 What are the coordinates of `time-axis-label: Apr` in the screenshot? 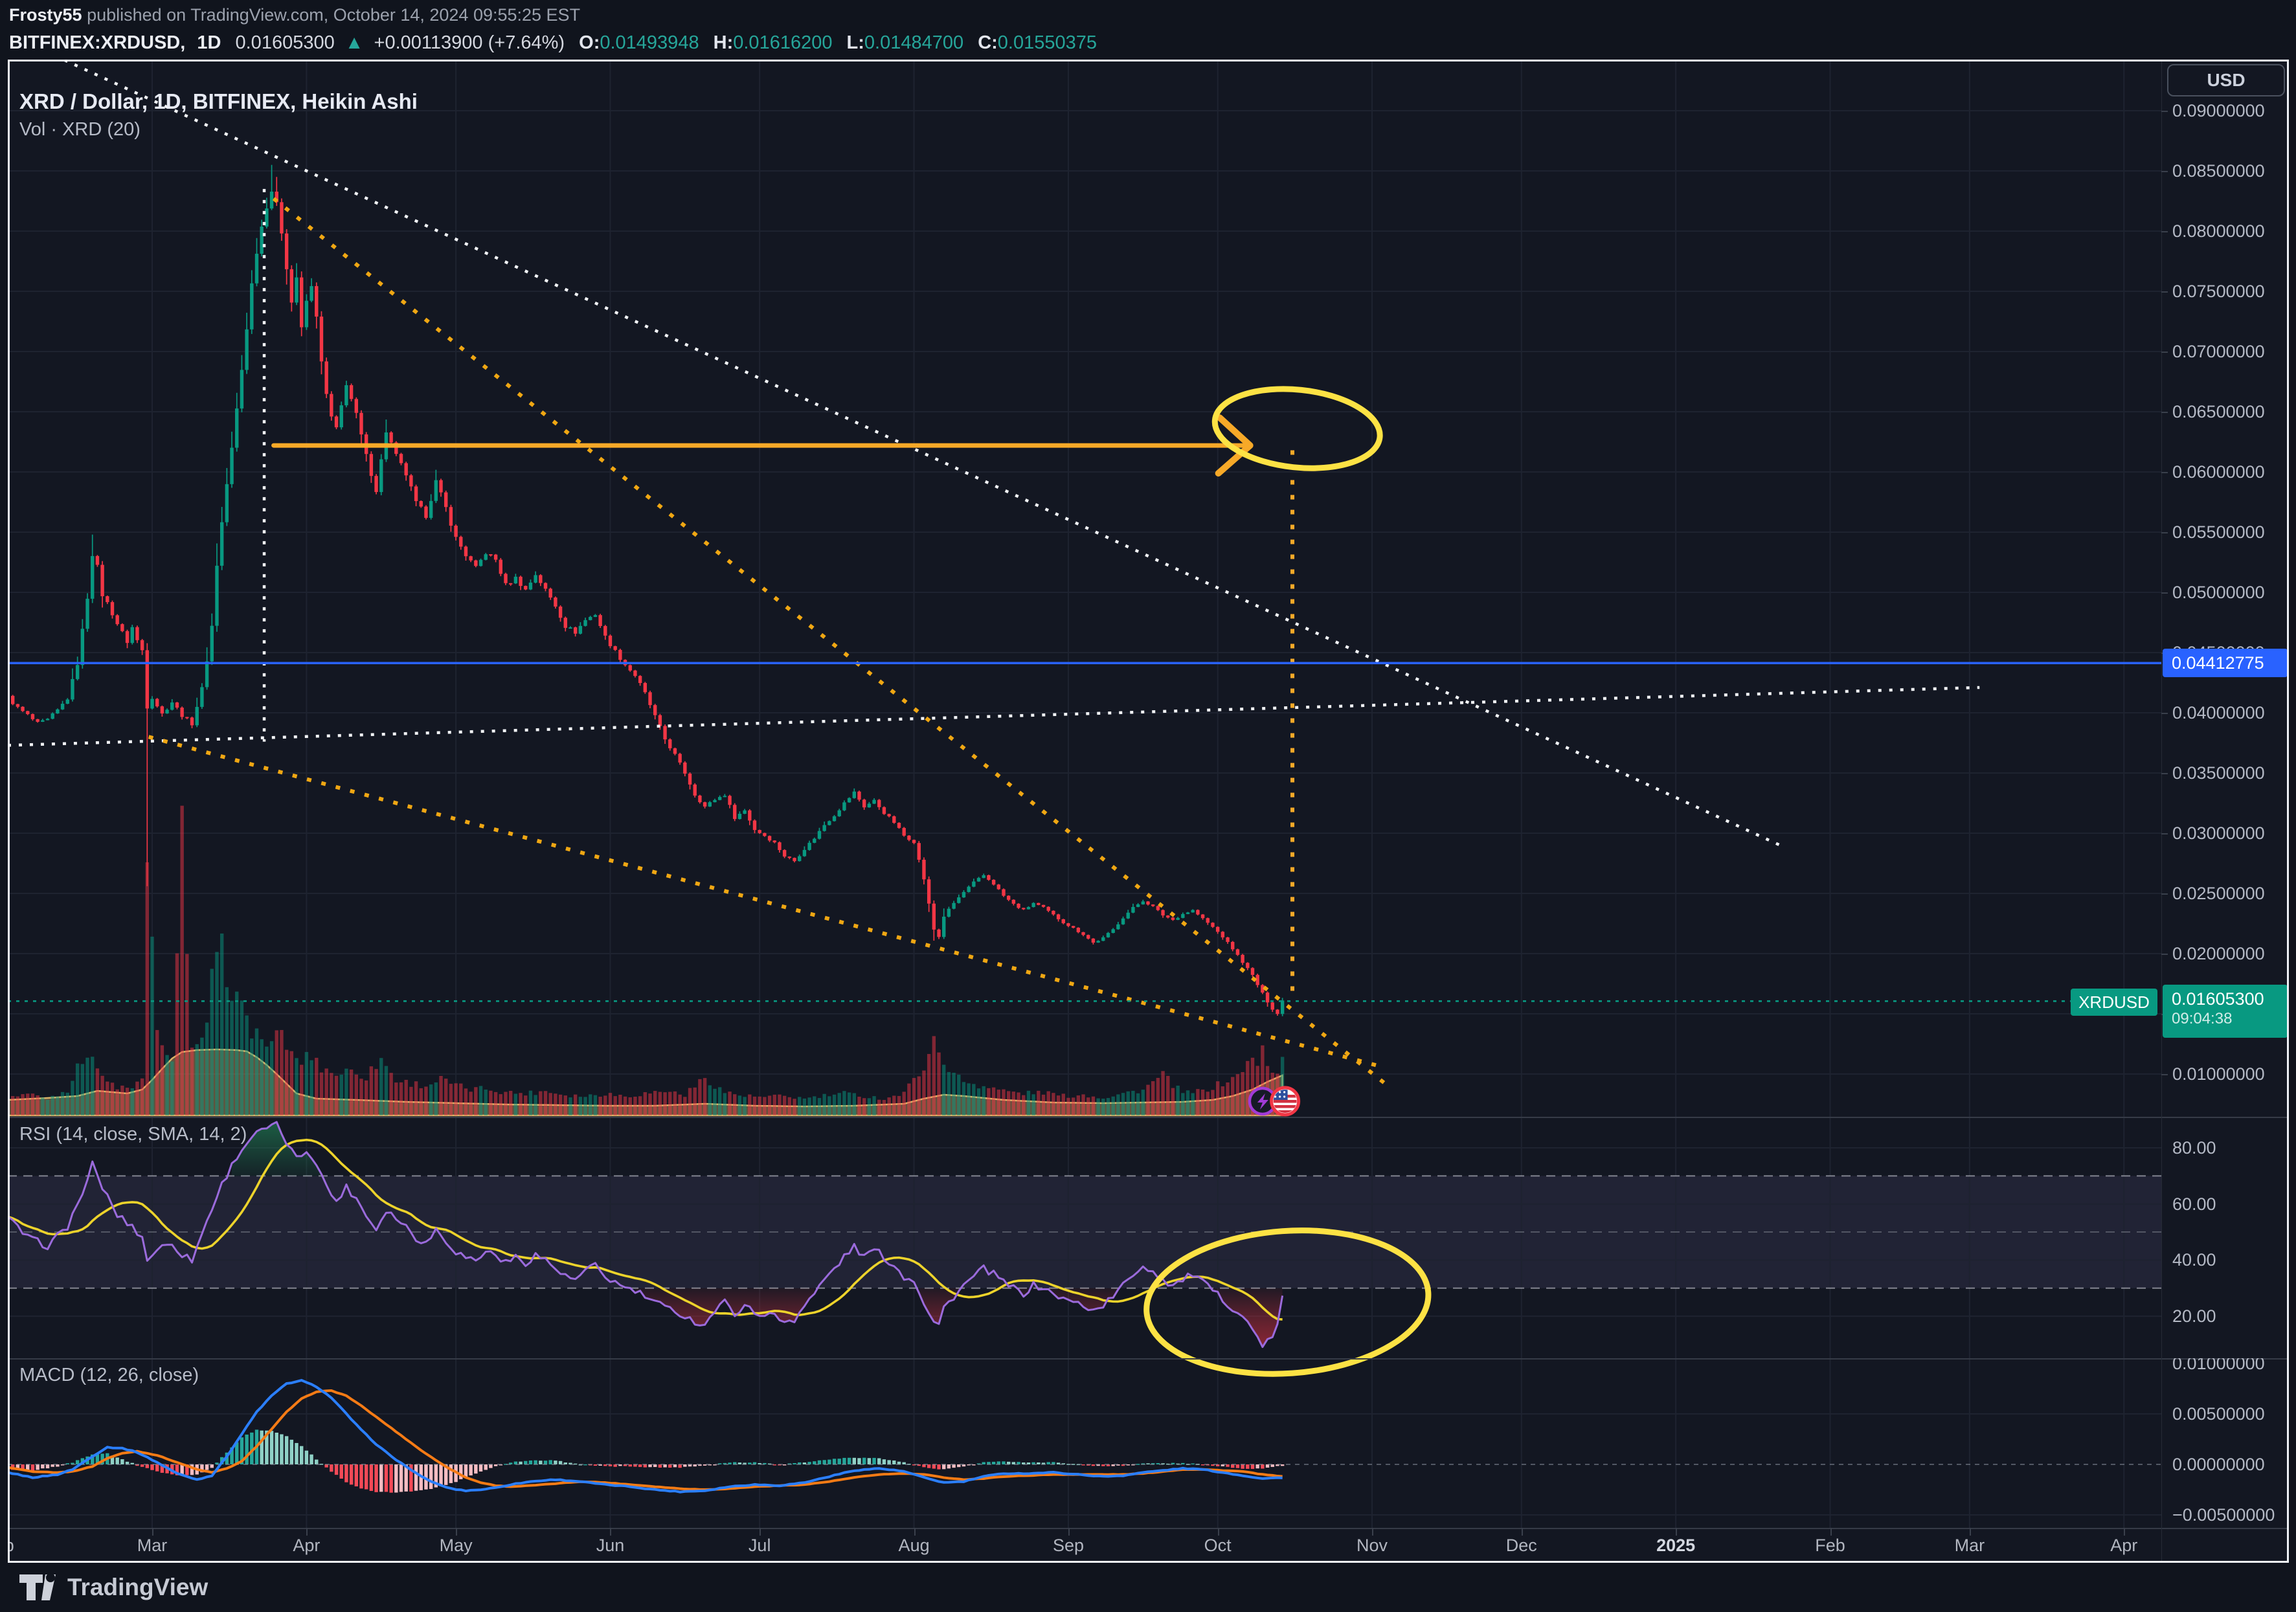 It's located at (2124, 1546).